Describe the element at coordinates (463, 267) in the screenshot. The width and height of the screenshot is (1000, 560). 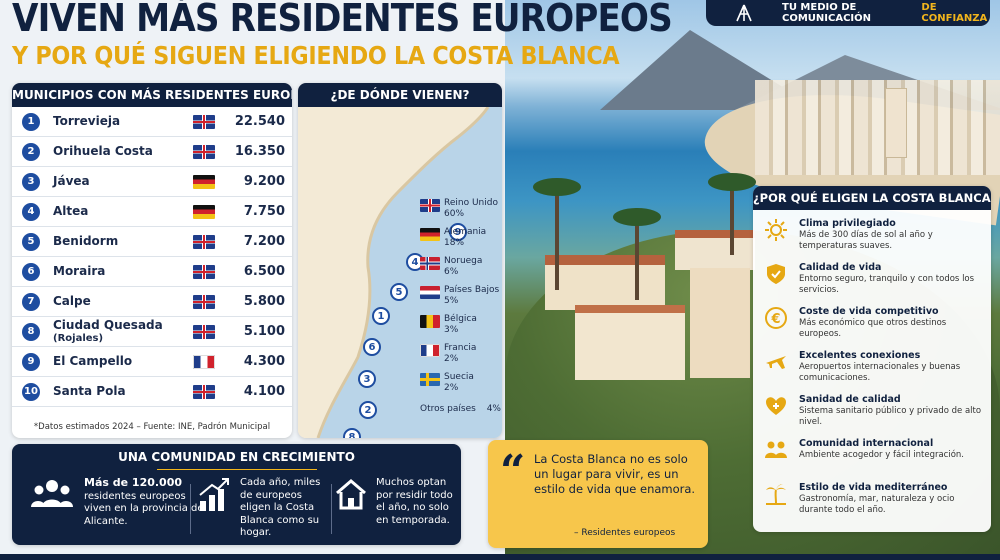
I see `legend-text: Noruega 6%` at that location.